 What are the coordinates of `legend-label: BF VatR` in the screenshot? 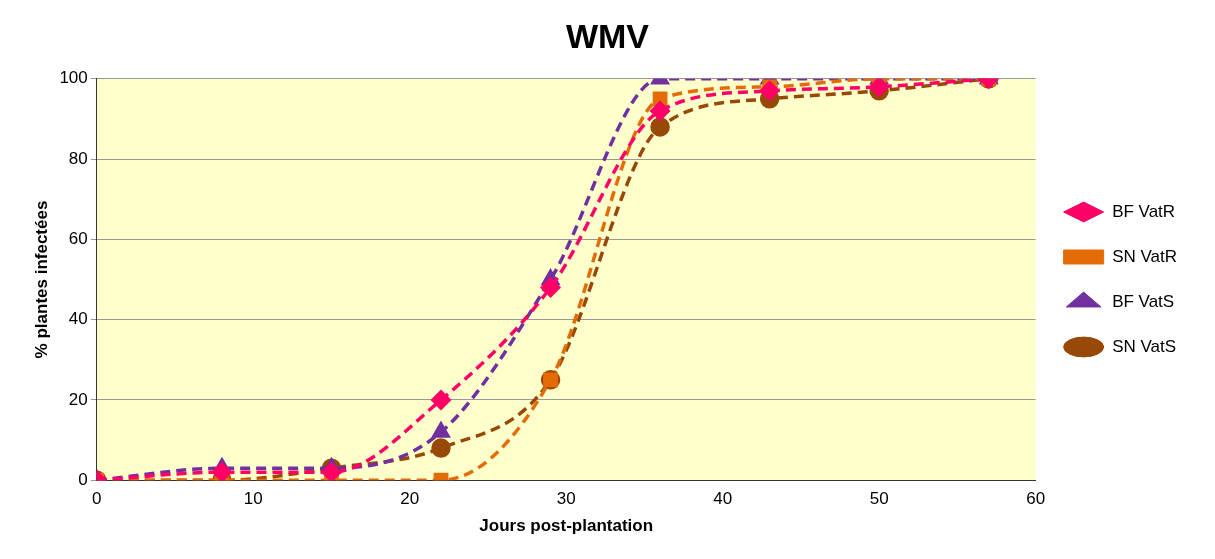 It's located at (1144, 211).